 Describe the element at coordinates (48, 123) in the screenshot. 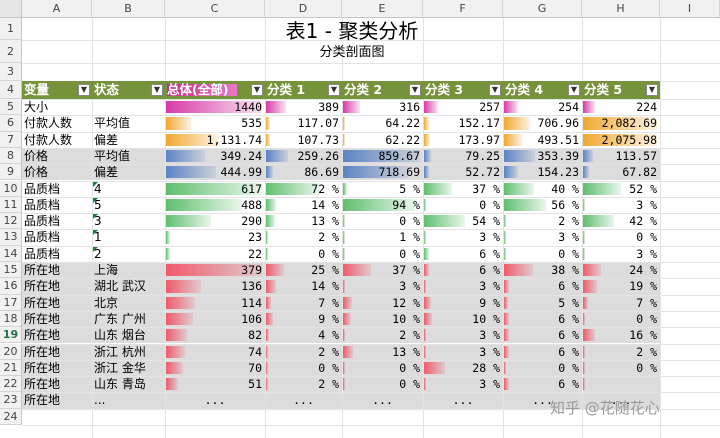

I see `variable-cell: 付款人数` at that location.